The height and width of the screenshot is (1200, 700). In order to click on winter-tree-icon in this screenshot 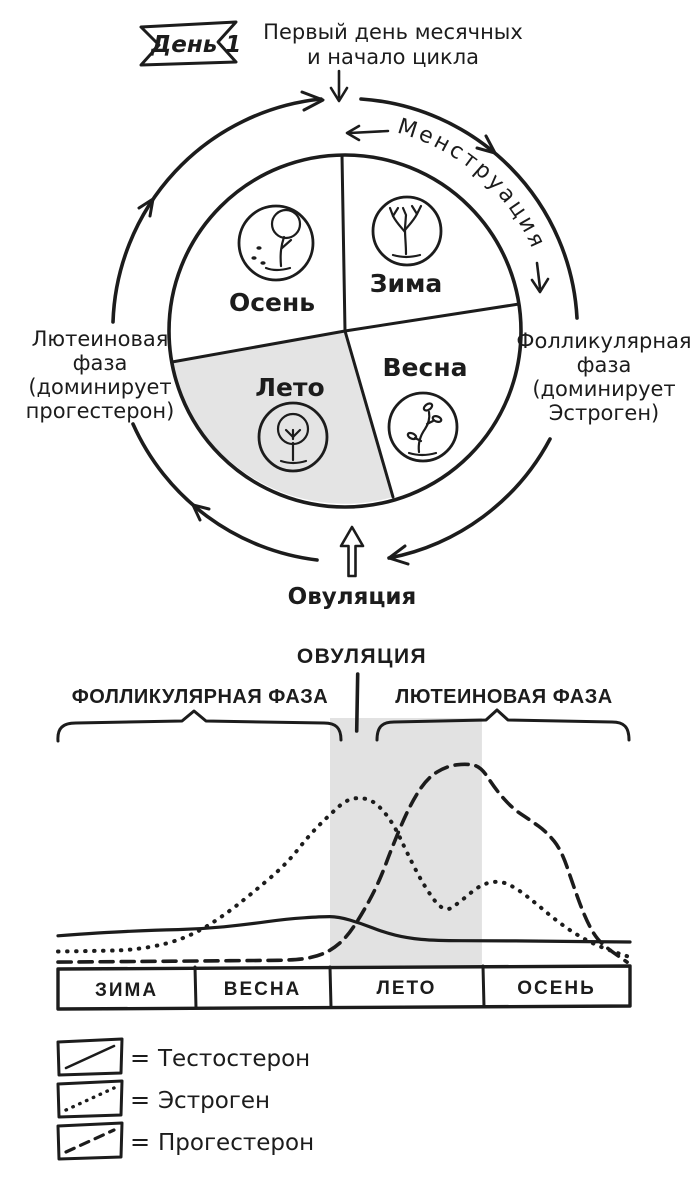, I will do `click(407, 231)`.